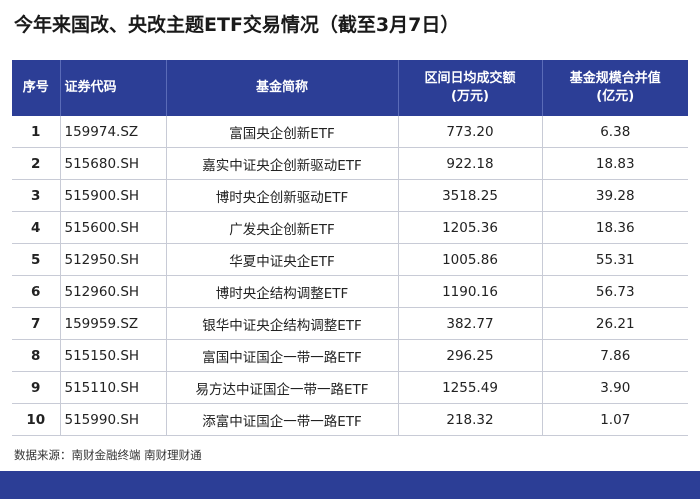 The width and height of the screenshot is (700, 499). I want to click on row-code-cell: 515680.SH, so click(113, 163).